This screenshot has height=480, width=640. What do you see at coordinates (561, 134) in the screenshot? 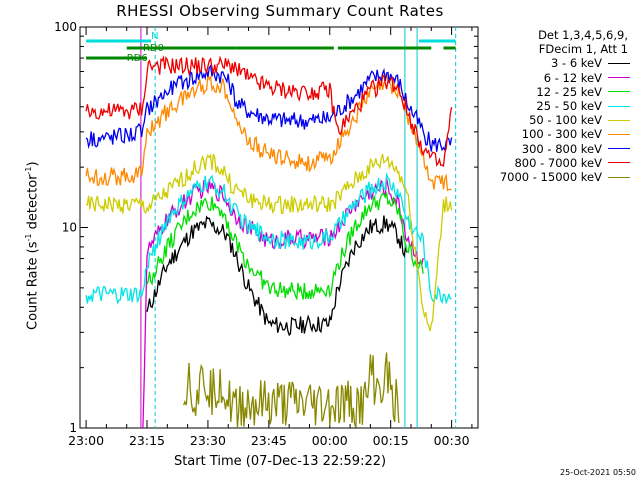
I see `legend-label: 100 - 300 keV` at bounding box center [561, 134].